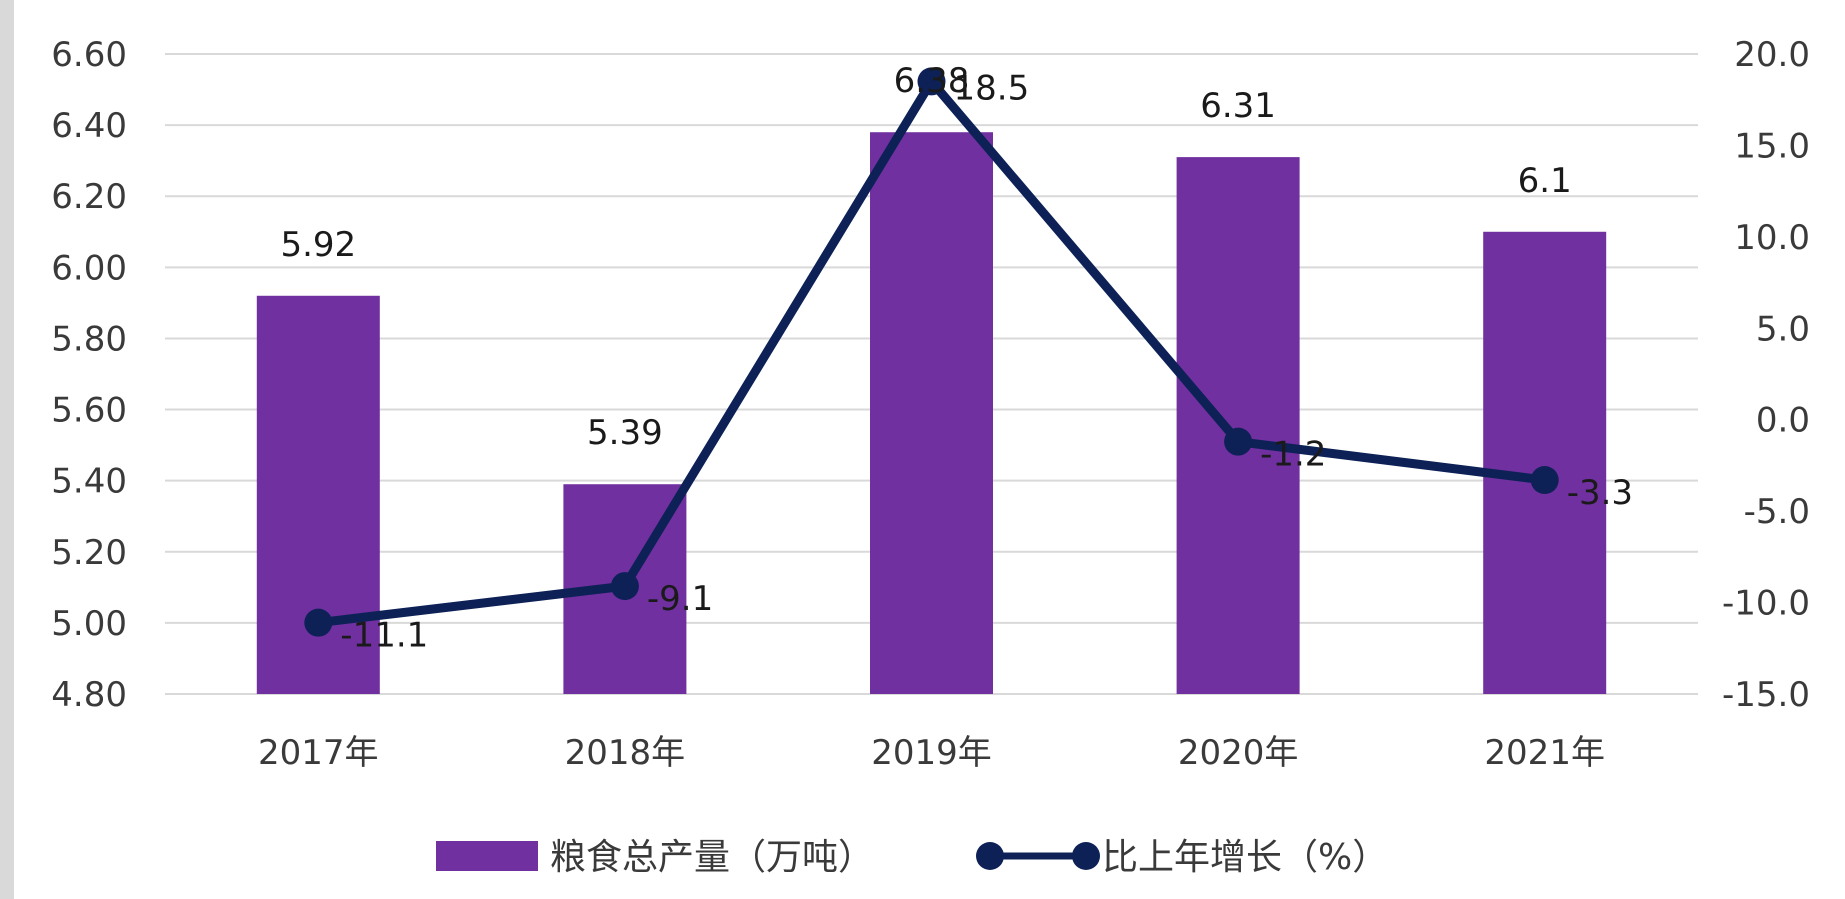 The image size is (1845, 899). I want to click on left-axis-ticks: 4.80 5.00 5.20 5.40 5.60 5.80 6.00 6.20 6.40 6.60, so click(89, 375).